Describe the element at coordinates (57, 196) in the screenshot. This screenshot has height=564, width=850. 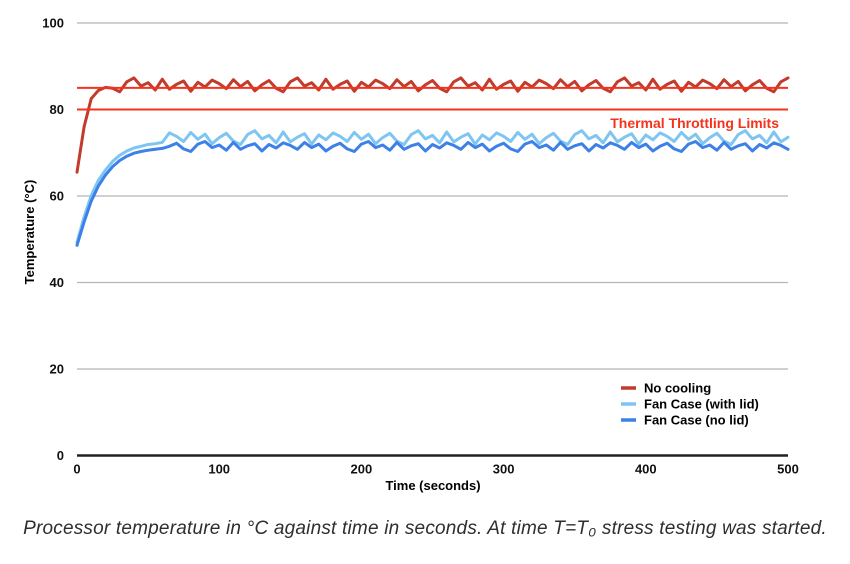
I see `y-tick-label-60: 60` at that location.